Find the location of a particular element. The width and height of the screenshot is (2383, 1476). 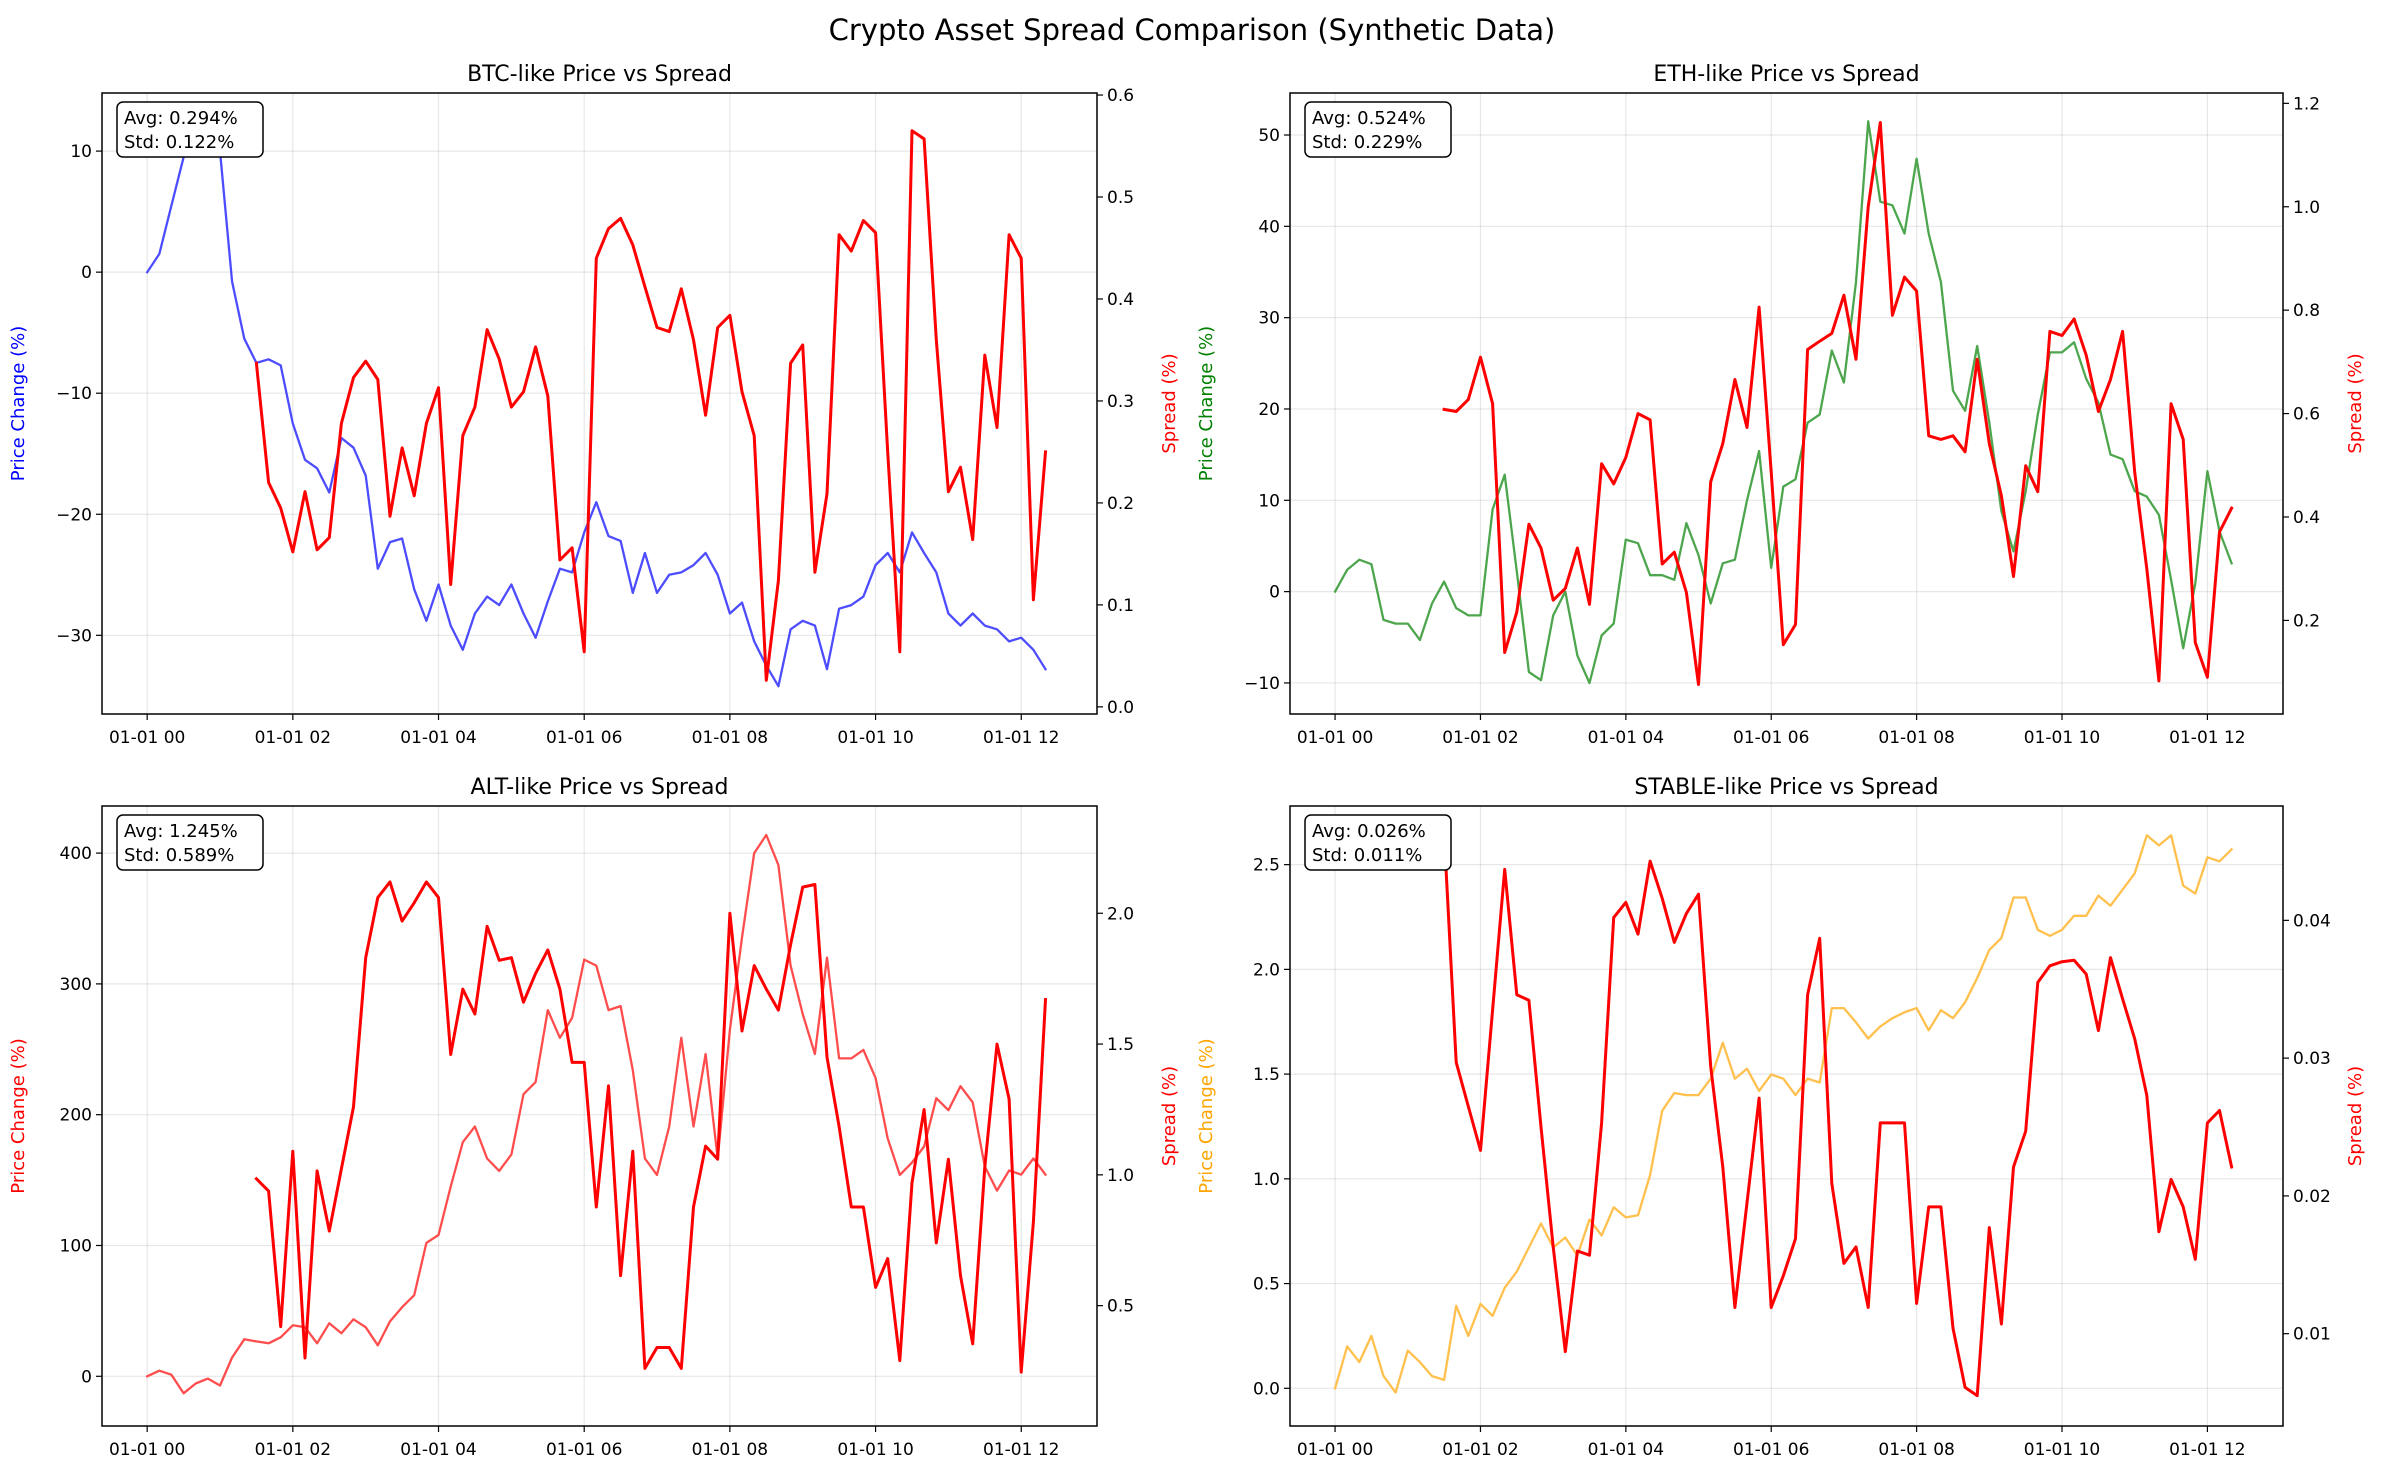

left-tick-label: 200 is located at coordinates (76, 1116).